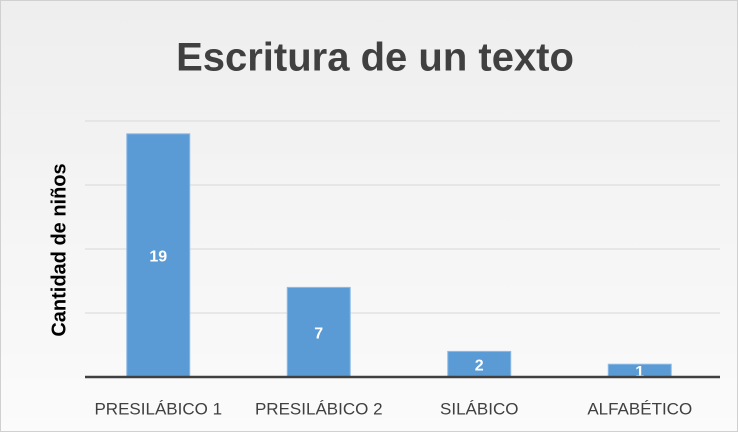  What do you see at coordinates (158, 408) in the screenshot?
I see `x-tick-label: PRESILÁBICO 1` at bounding box center [158, 408].